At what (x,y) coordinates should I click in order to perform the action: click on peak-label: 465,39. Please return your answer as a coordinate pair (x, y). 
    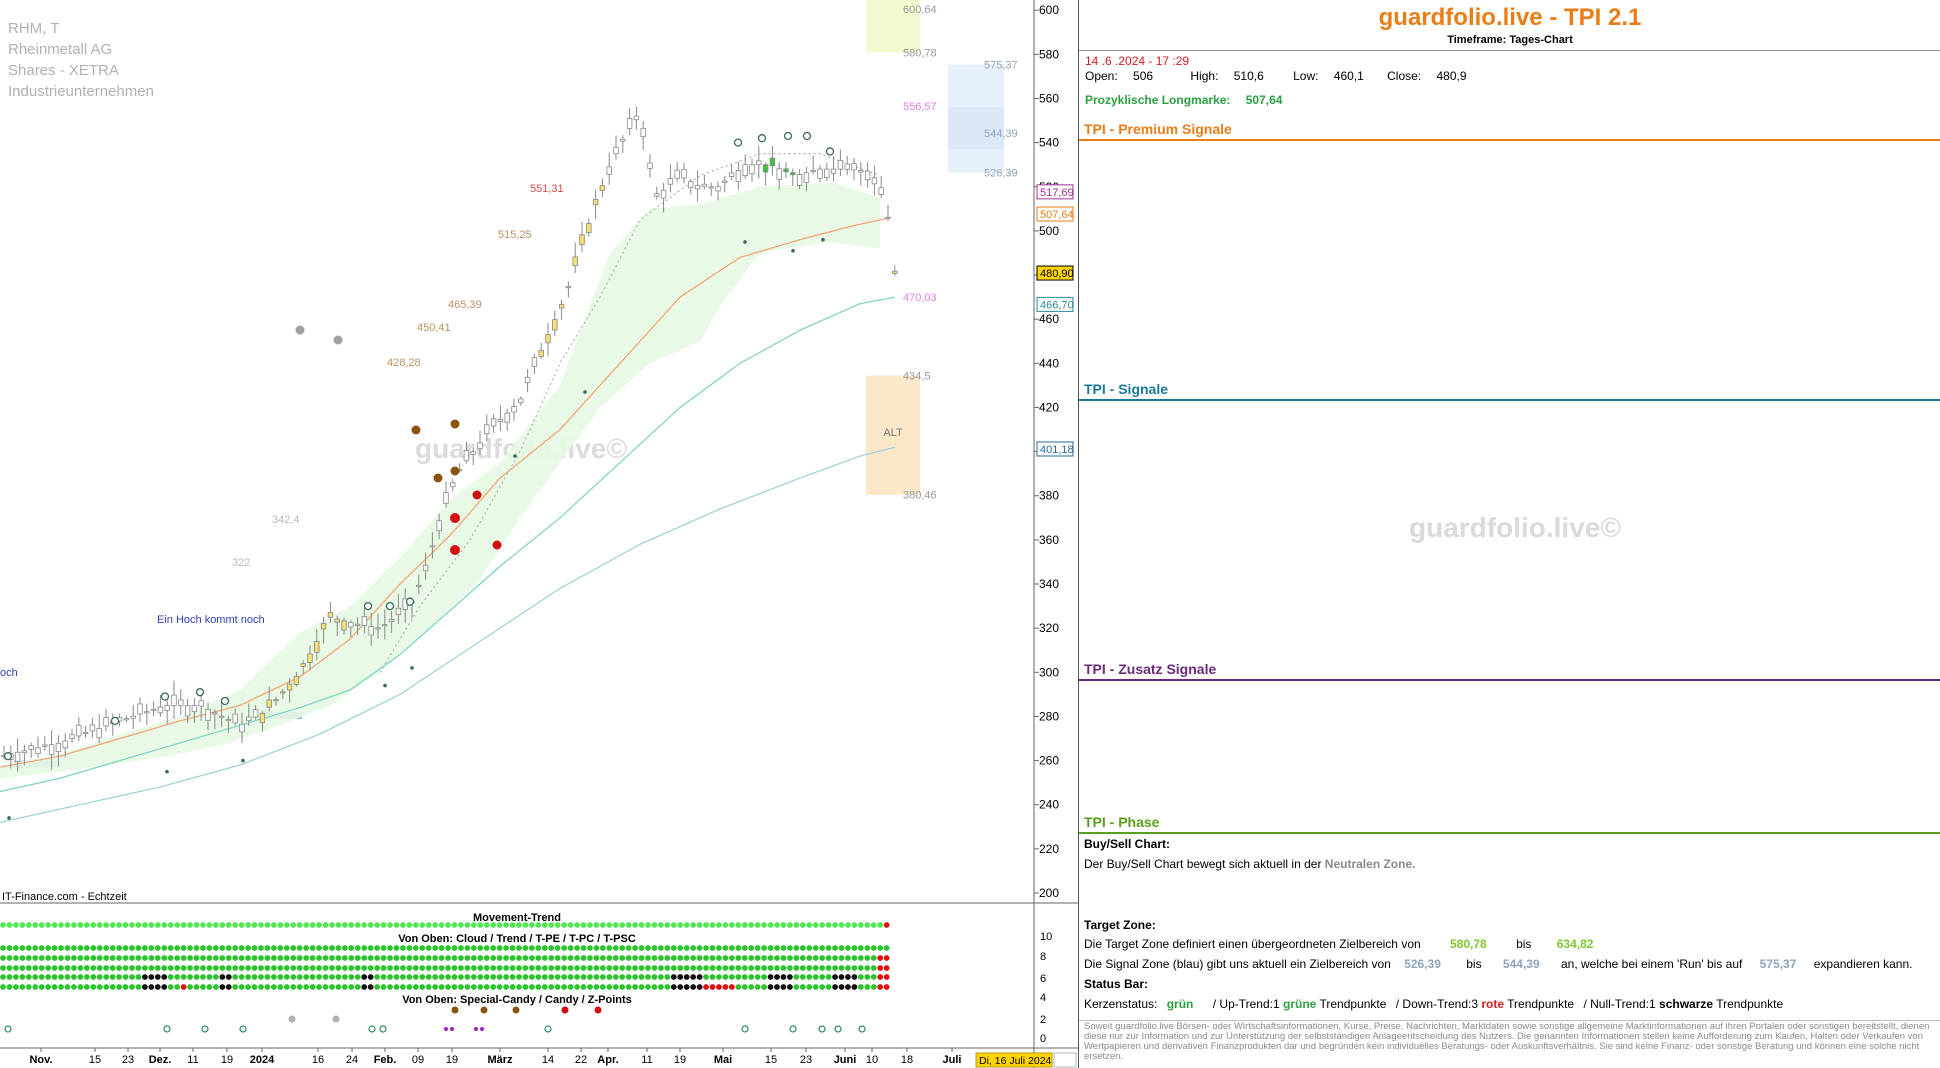
    Looking at the image, I should click on (465, 305).